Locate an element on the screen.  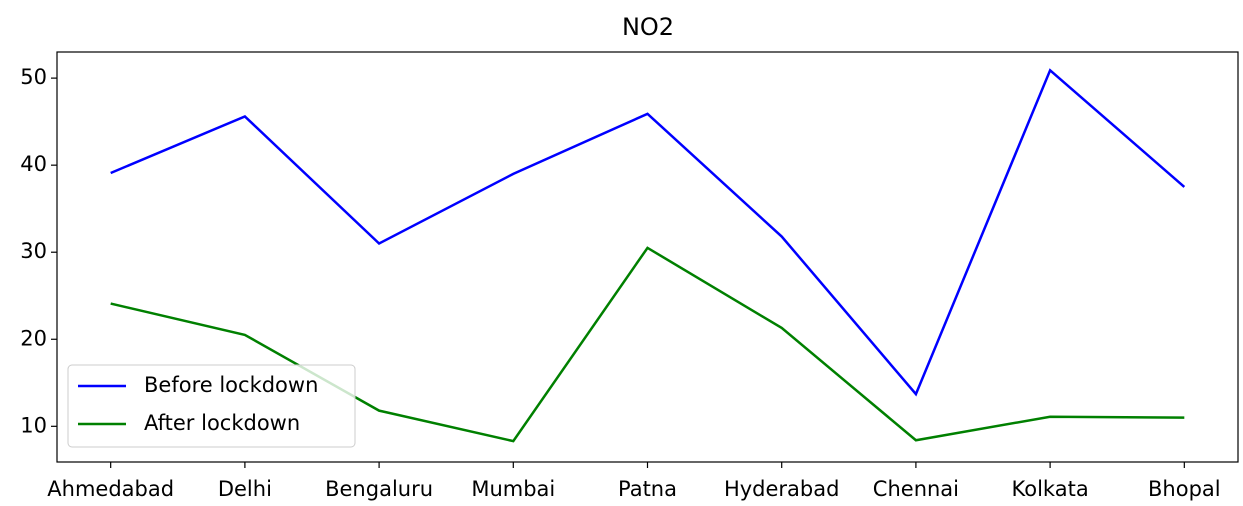
legend-label: Before lockdown is located at coordinates (231, 385).